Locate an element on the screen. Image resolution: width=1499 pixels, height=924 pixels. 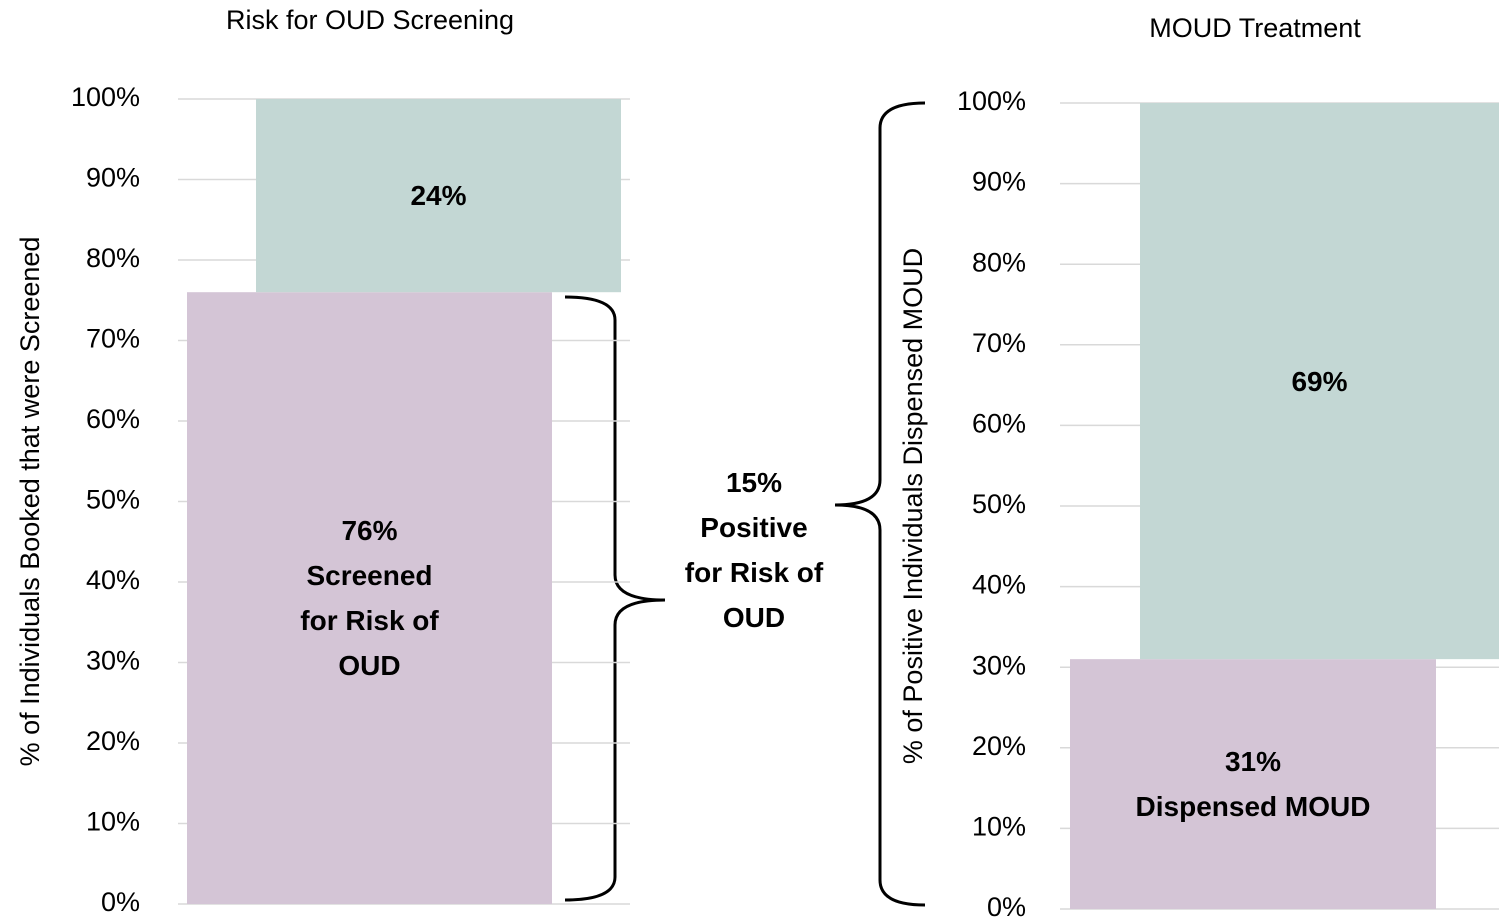
segment-label: 24% is located at coordinates (438, 195).